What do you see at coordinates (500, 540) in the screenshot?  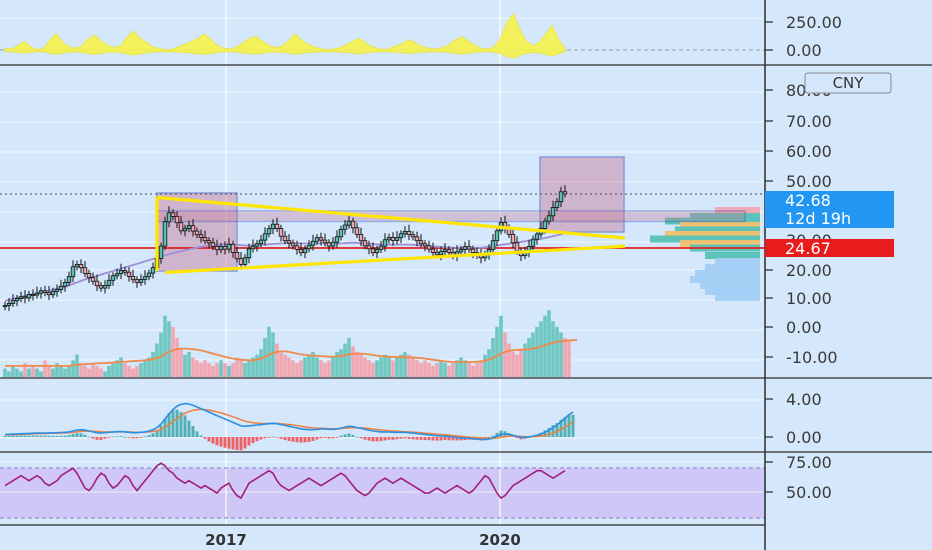 I see `x-tick-label: 2020` at bounding box center [500, 540].